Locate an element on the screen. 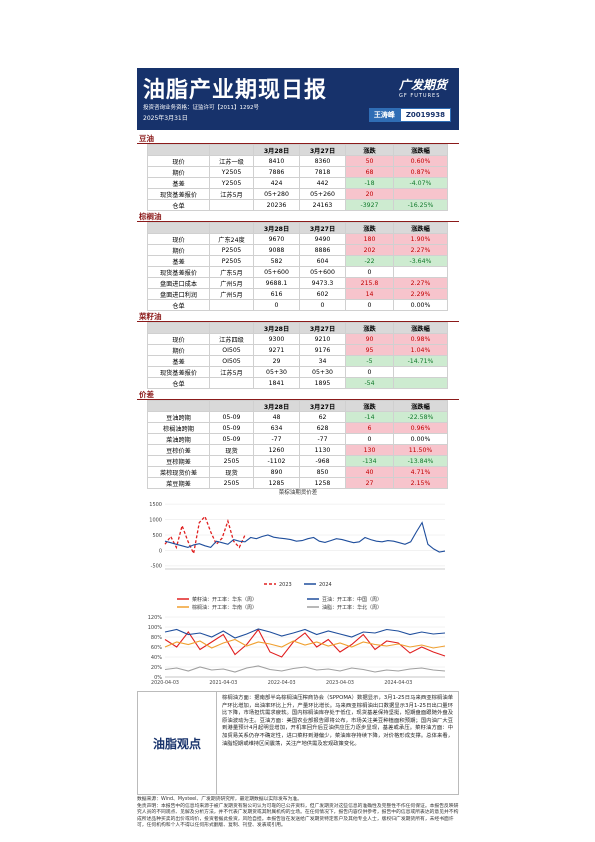  table-row: 菜油跨期 05-09 -77 -77 0 0.00% is located at coordinates (297, 439).